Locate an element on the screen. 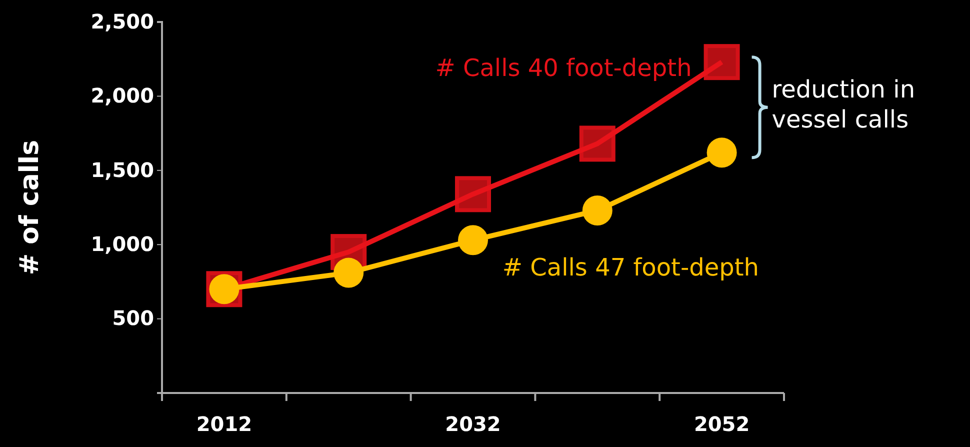 This screenshot has width=970, height=447. series-label: # Calls 40 foot-depth is located at coordinates (563, 68).